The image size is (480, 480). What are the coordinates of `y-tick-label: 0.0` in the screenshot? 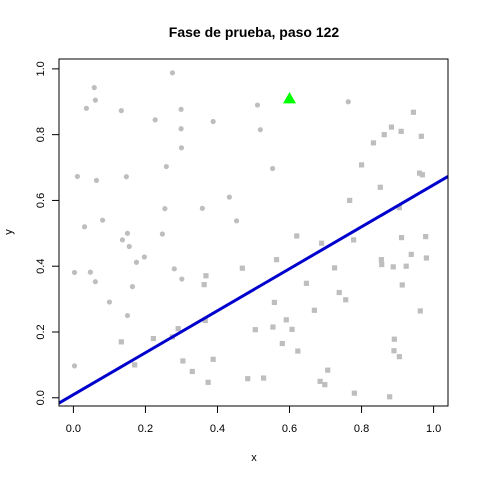 It's located at (41, 397).